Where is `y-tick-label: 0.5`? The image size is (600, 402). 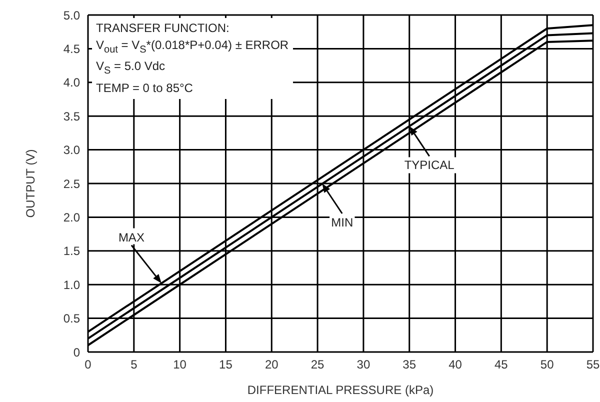 y-tick-label: 0.5 is located at coordinates (71, 319).